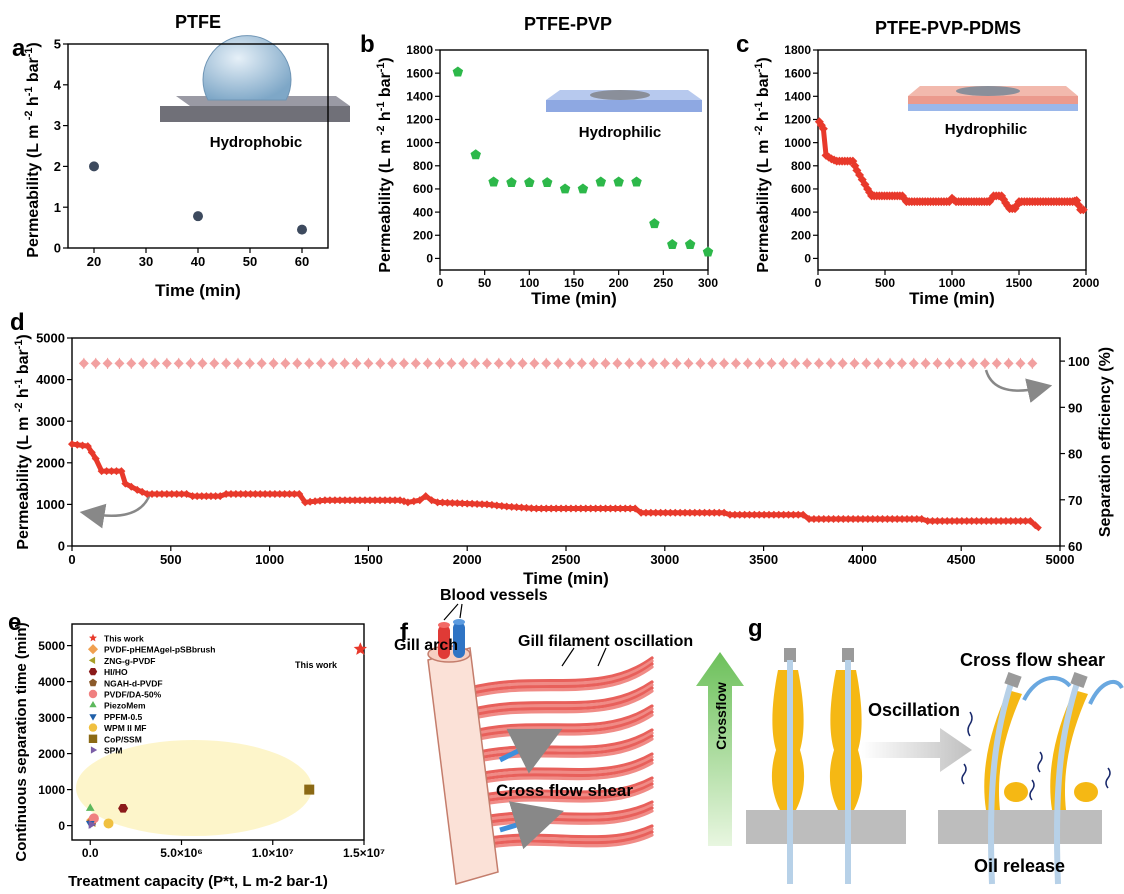 The width and height of the screenshot is (1124, 894). What do you see at coordinates (619, 283) in the screenshot?
I see `x-tick-label: 200` at bounding box center [619, 283].